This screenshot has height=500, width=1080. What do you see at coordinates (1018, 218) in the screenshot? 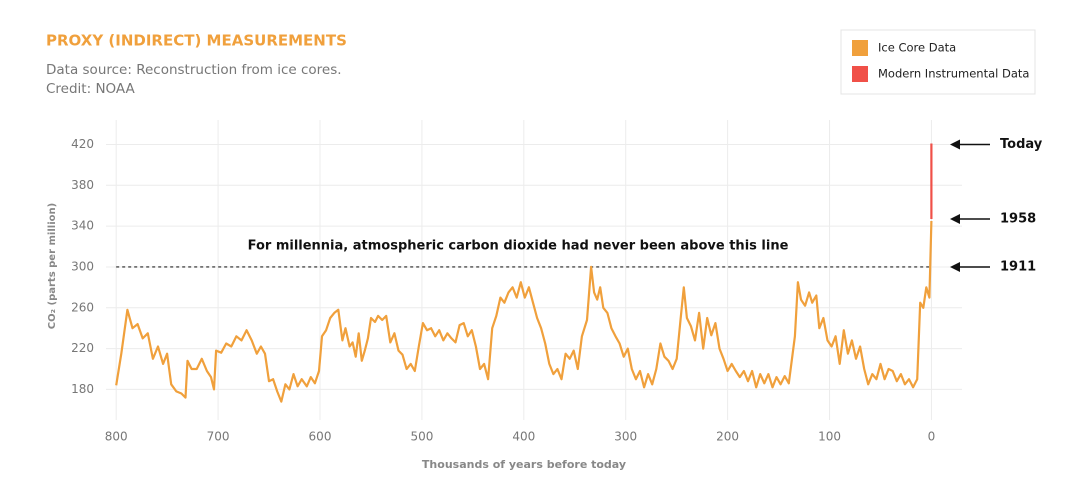
I see `annotation-label: 1958` at bounding box center [1018, 218].